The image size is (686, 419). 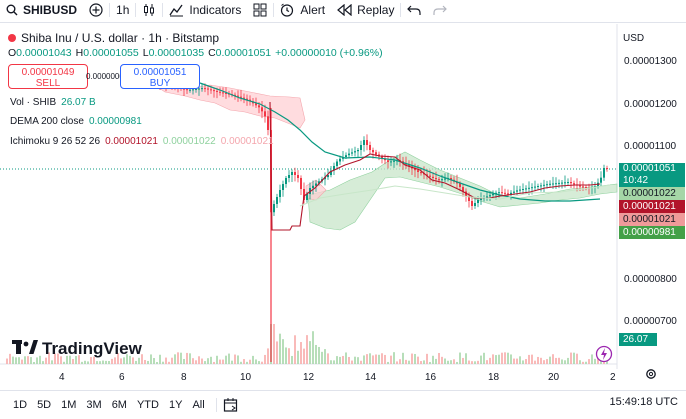 What do you see at coordinates (77, 349) in the screenshot?
I see `tradingview-logo: TradingView` at bounding box center [77, 349].